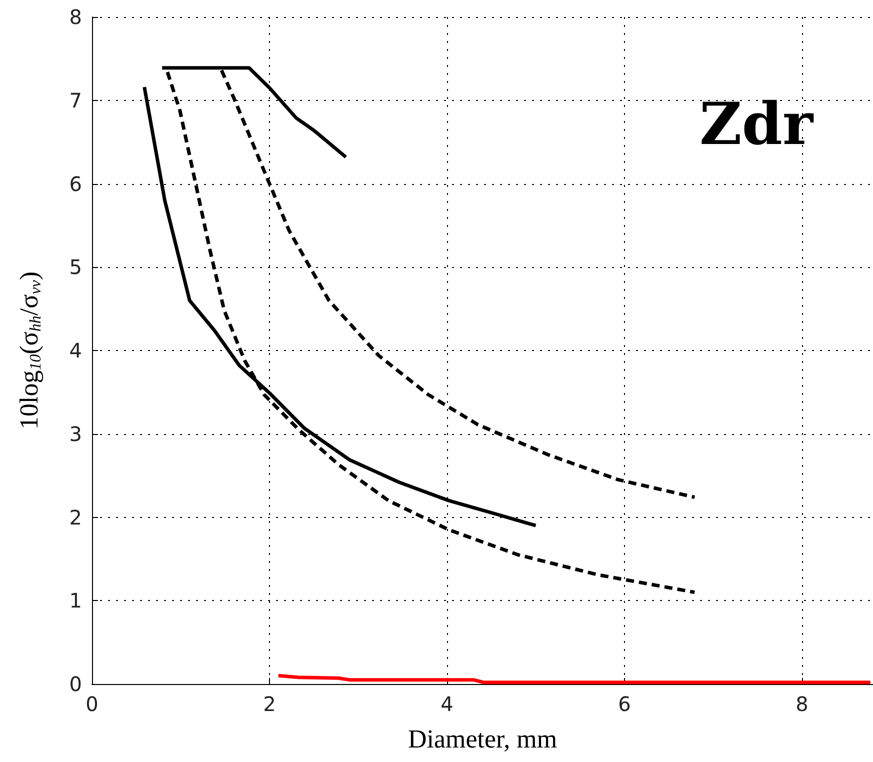 The height and width of the screenshot is (762, 873). What do you see at coordinates (75, 17) in the screenshot?
I see `y-tick-label: 8` at bounding box center [75, 17].